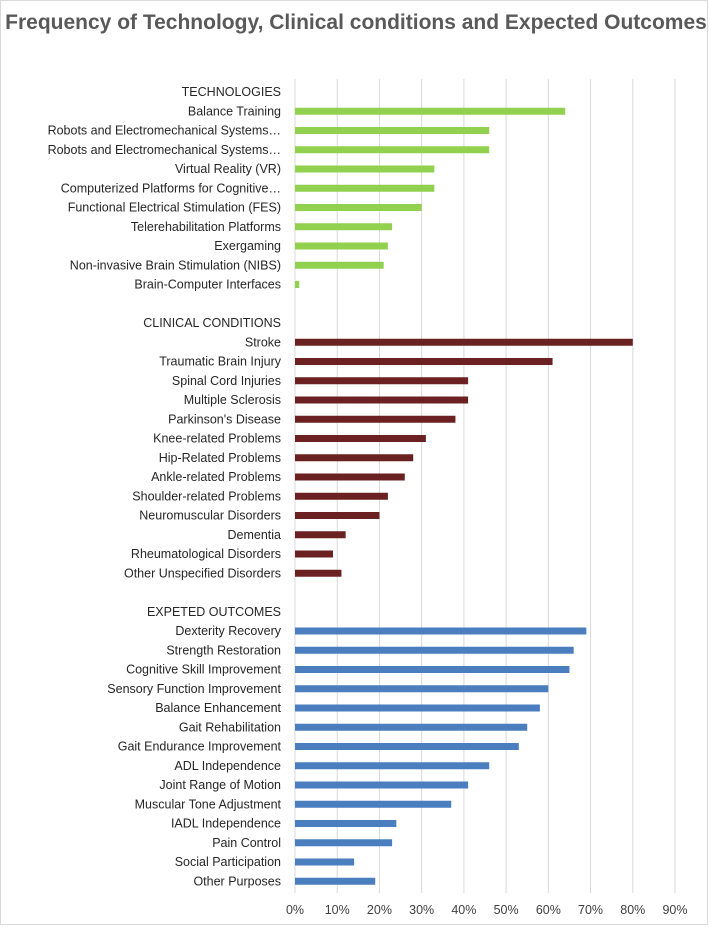 This screenshot has height=928, width=710. I want to click on category-label: Balance Enhancement, so click(218, 708).